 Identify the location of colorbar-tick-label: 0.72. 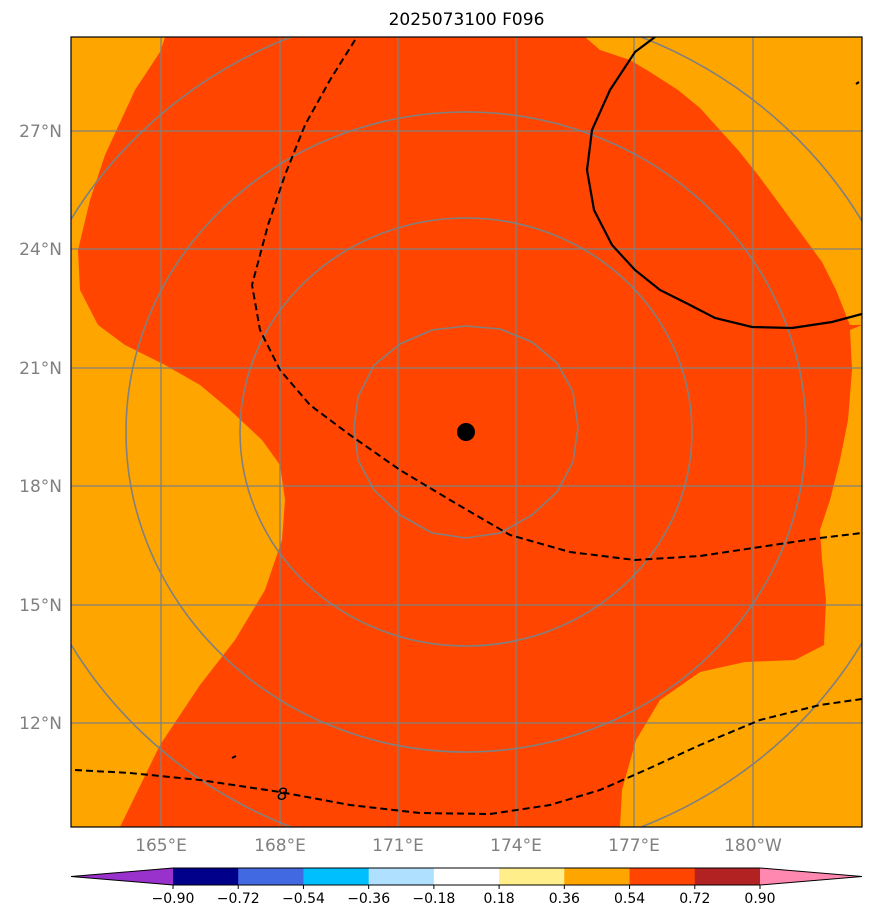
(694, 899).